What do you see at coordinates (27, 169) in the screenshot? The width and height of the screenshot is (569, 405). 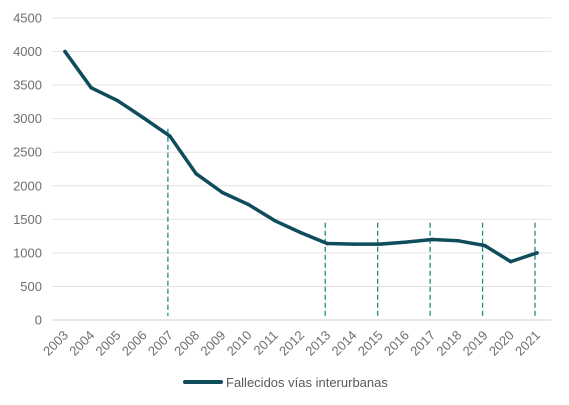 I see `y-axis-ticks: 0 500 1000 1500 2000 2500 3000 3500 4000 4500` at bounding box center [27, 169].